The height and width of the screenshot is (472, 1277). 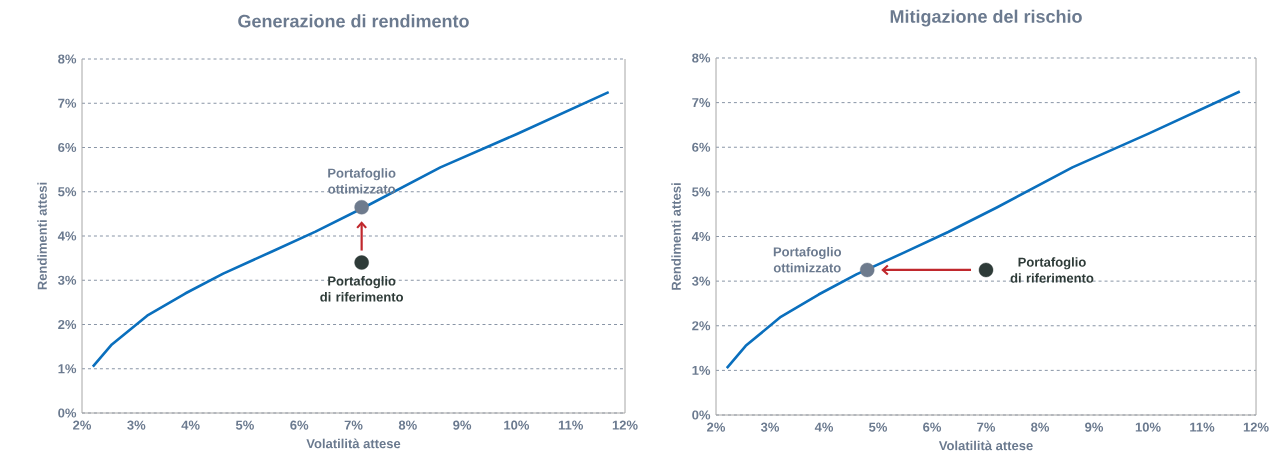 I want to click on chart-title: Mitigazione del rischio, so click(x=986, y=18).